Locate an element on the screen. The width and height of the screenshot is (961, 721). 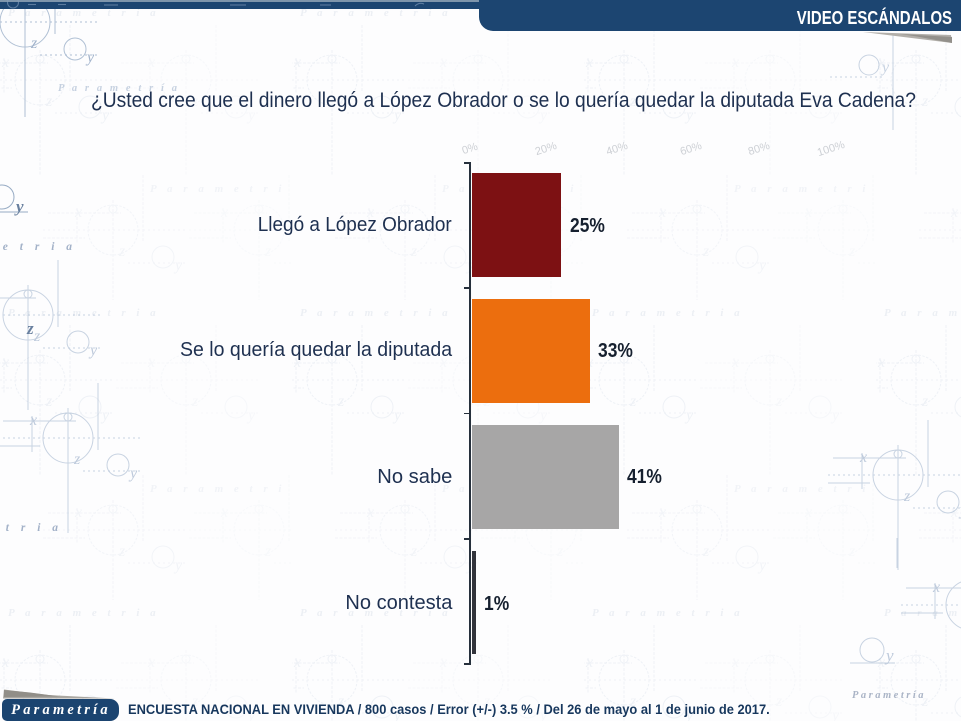
svg-text: P a r a m e t r í a is located at coordinates (119, 88).